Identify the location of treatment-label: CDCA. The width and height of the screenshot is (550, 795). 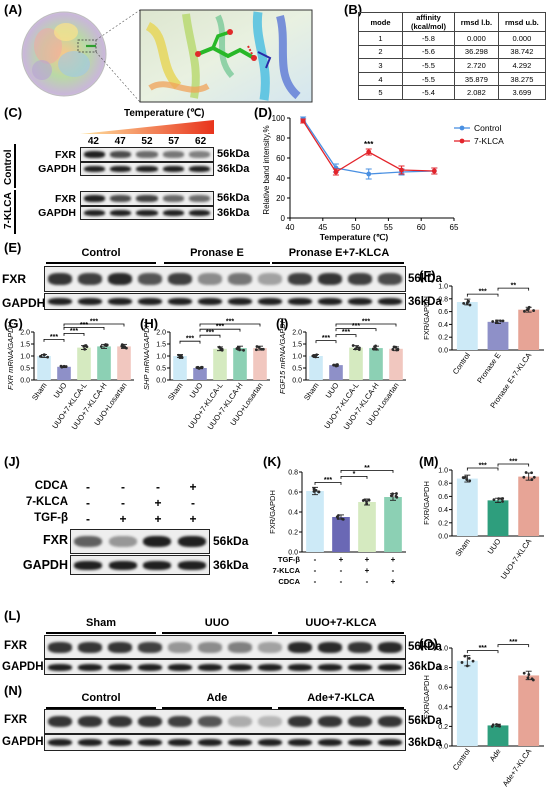
(51, 486).